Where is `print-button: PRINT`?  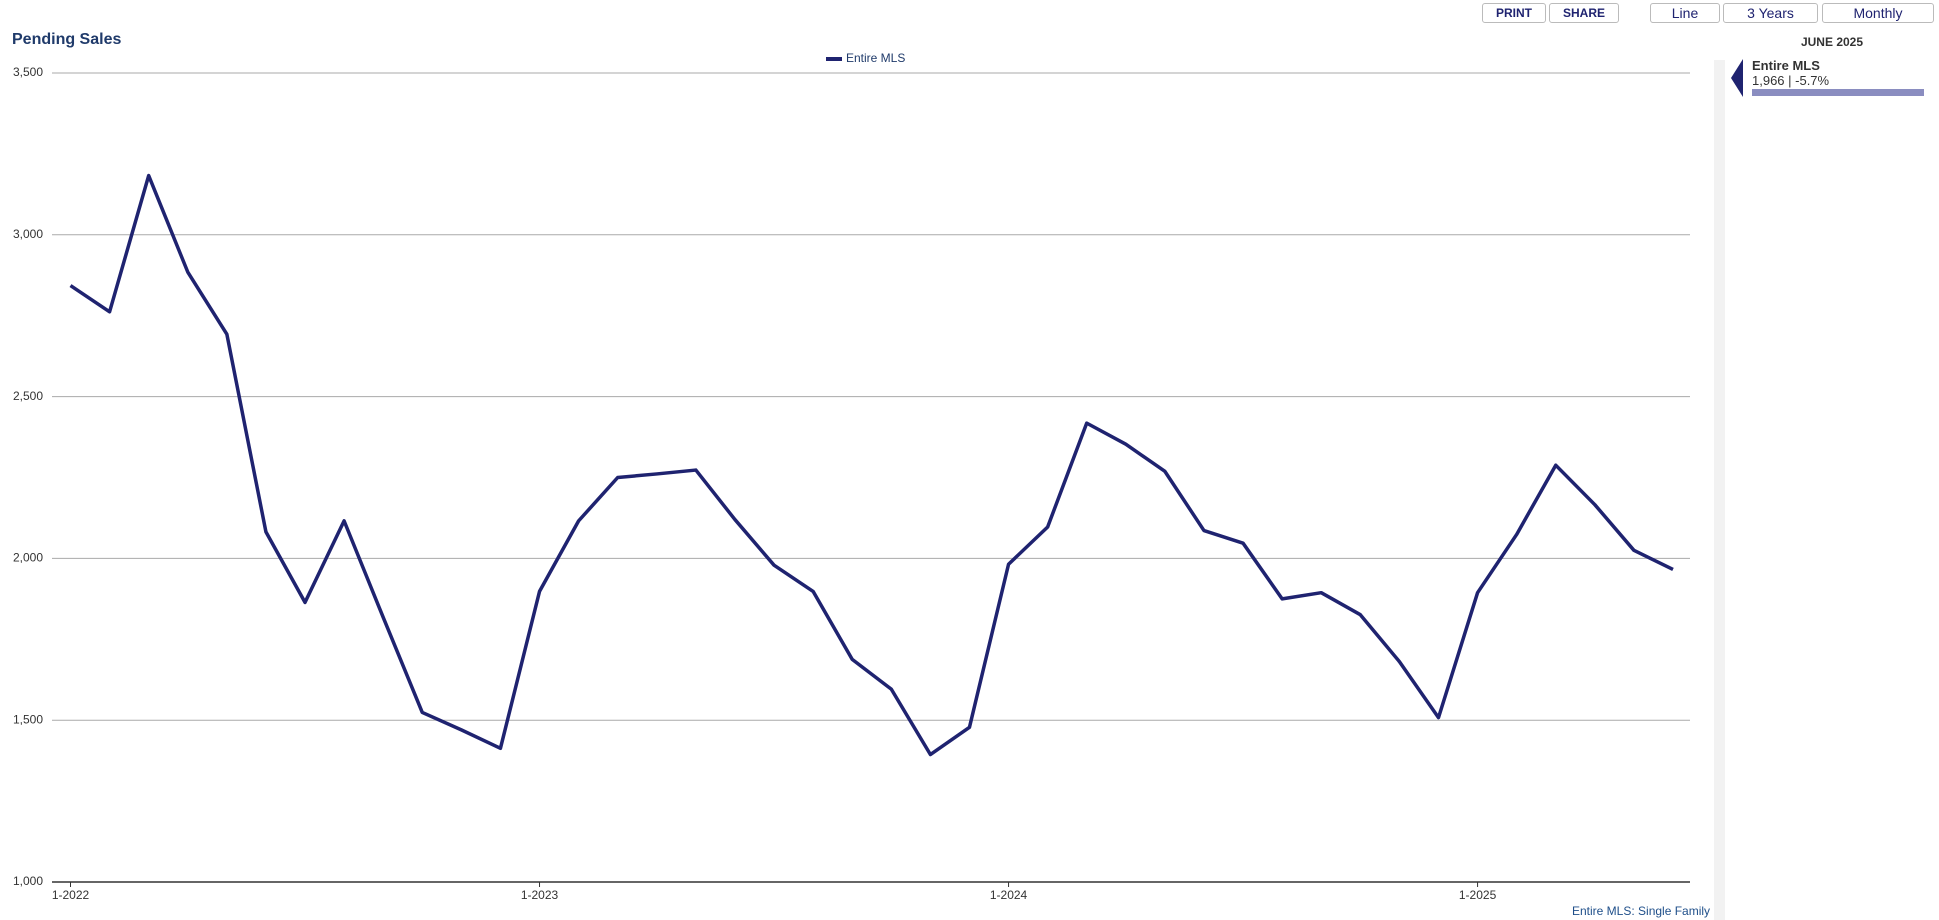 print-button: PRINT is located at coordinates (1514, 13).